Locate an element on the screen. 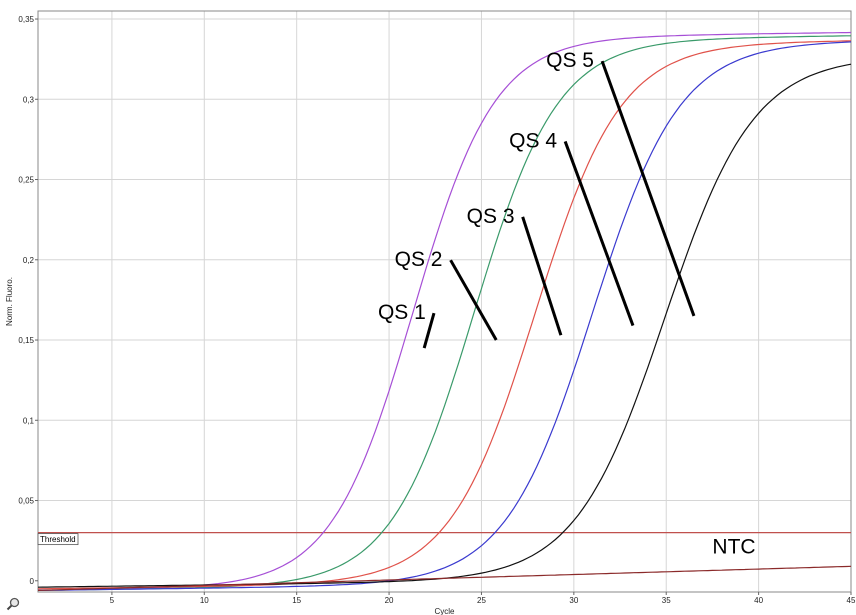 Image resolution: width=856 pixels, height=615 pixels. x-tick-label: 5 is located at coordinates (112, 600).